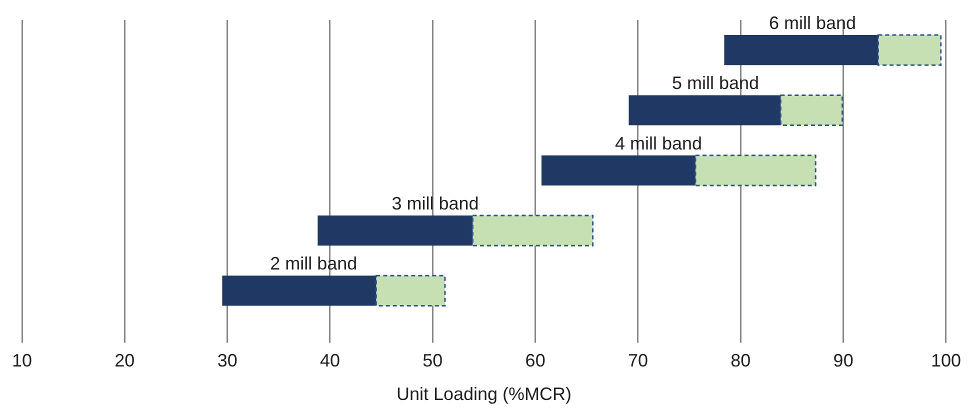 This screenshot has width=969, height=414. I want to click on y-tick-label: 5 mill band, so click(716, 83).